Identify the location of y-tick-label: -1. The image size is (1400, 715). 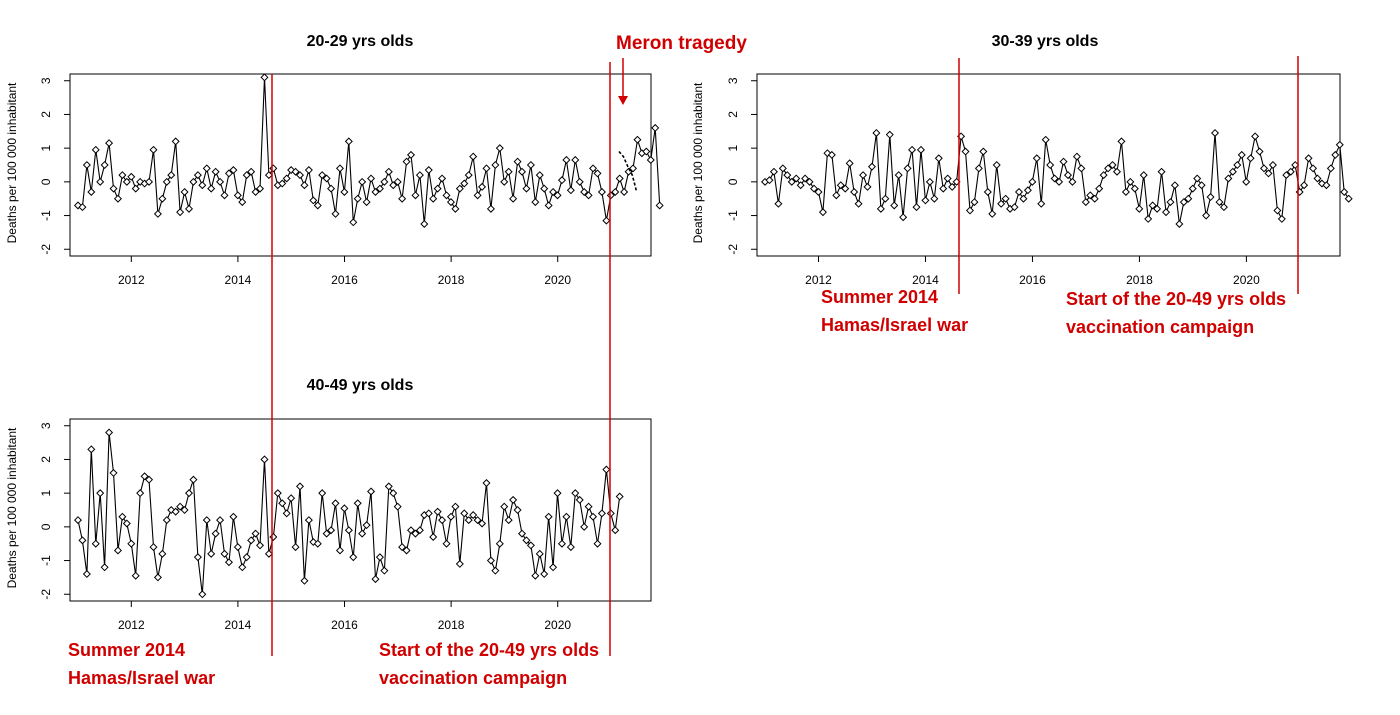
(46, 215).